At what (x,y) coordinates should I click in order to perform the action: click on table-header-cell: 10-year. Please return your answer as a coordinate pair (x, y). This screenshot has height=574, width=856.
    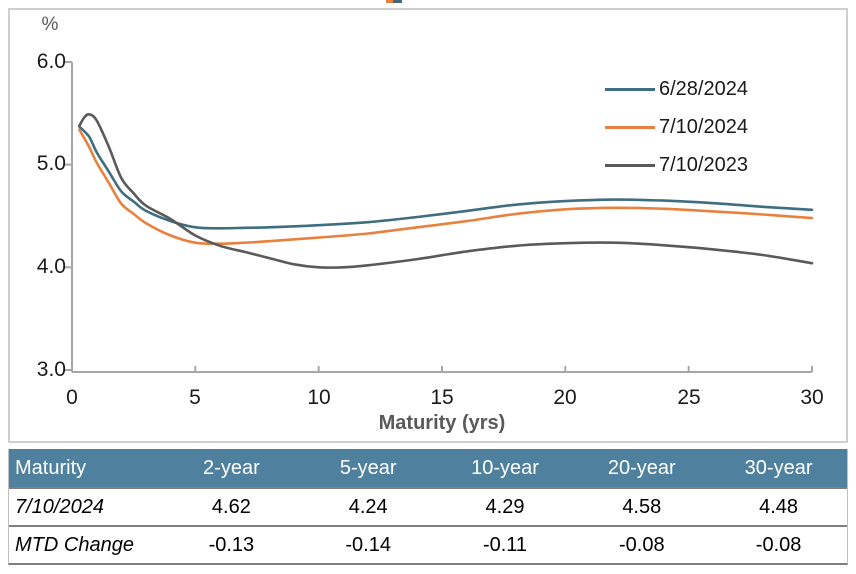
    Looking at the image, I should click on (505, 467).